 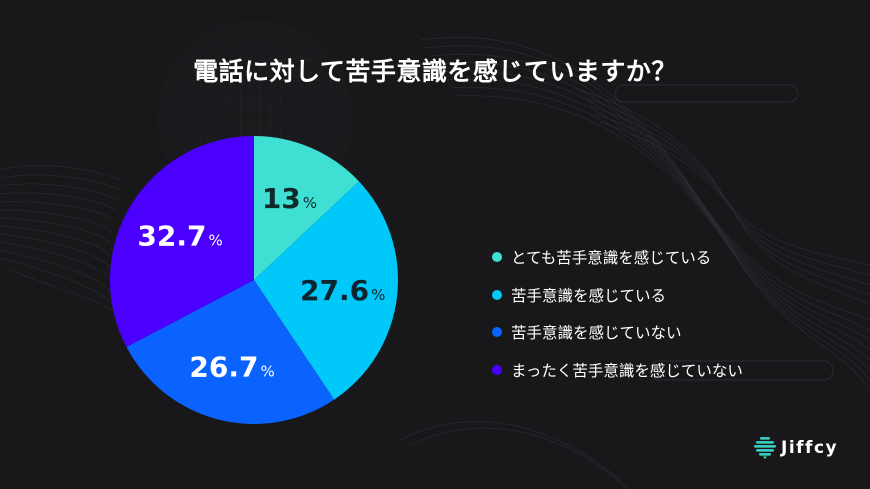 What do you see at coordinates (589, 295) in the screenshot?
I see `legend-label: 苦手意識を感じている` at bounding box center [589, 295].